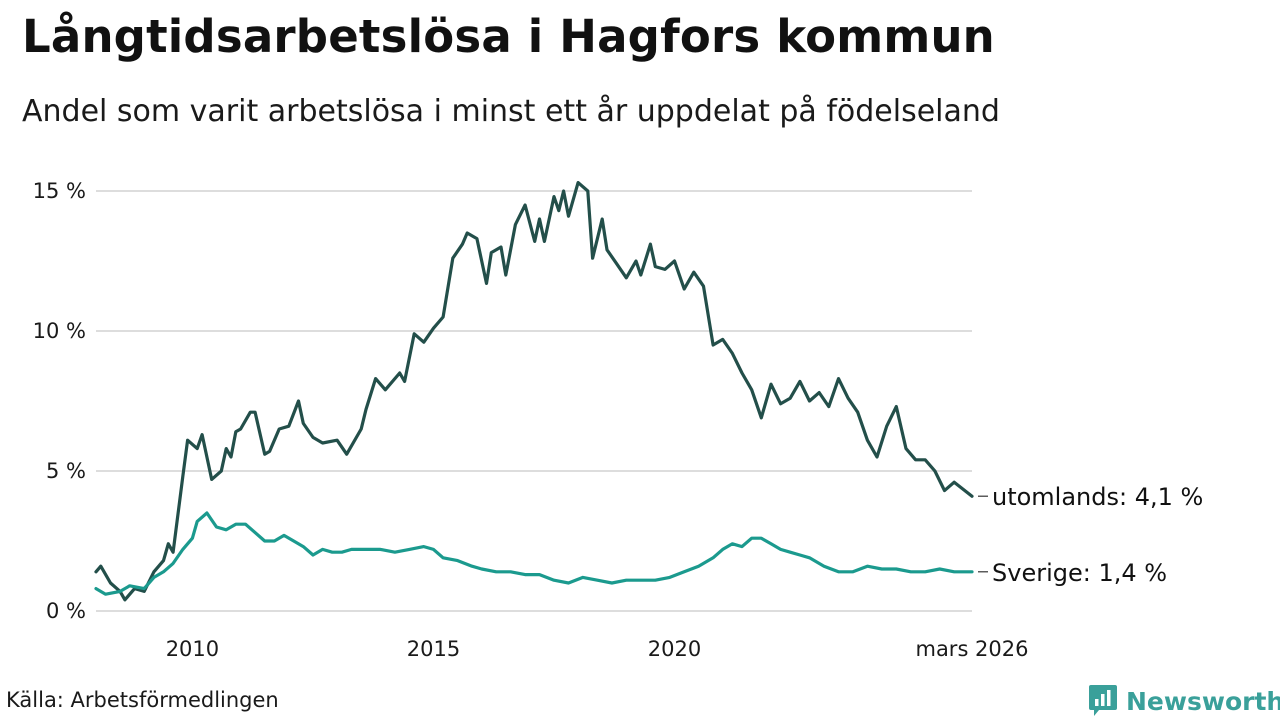 This screenshot has height=720, width=1280. I want to click on newsworthy-logo-icon, so click(1103, 700).